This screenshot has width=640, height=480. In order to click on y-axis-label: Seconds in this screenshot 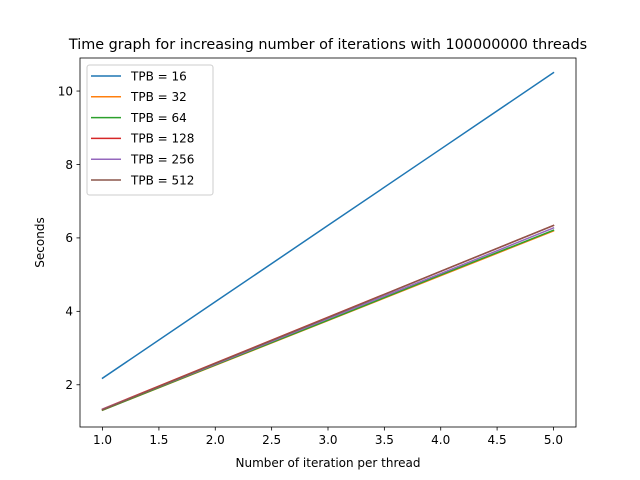, I will do `click(40, 242)`.